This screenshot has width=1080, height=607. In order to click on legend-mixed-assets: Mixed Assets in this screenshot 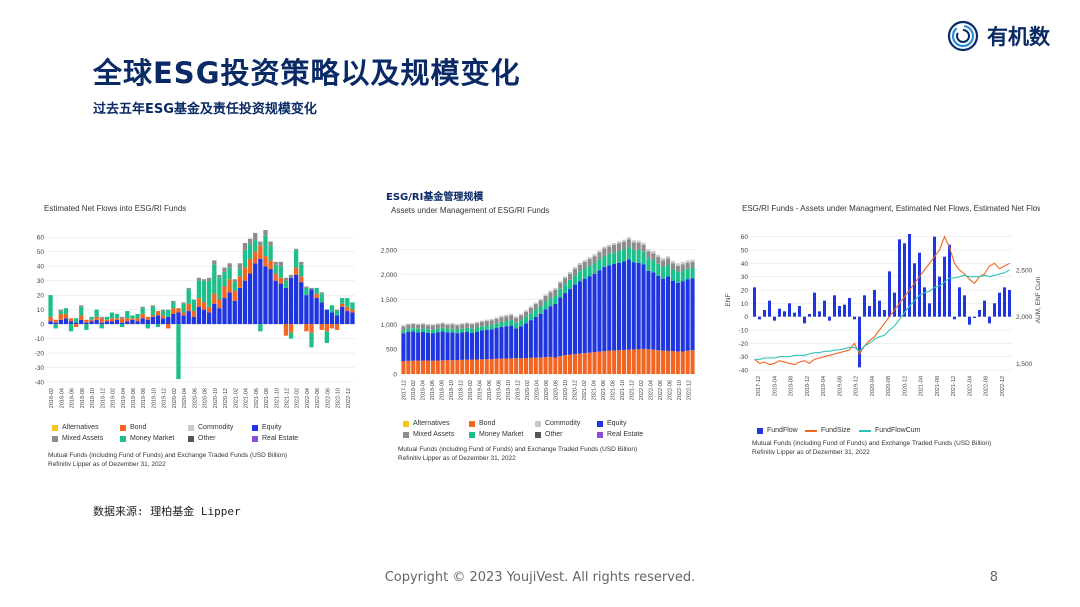, I will do `click(428, 434)`.